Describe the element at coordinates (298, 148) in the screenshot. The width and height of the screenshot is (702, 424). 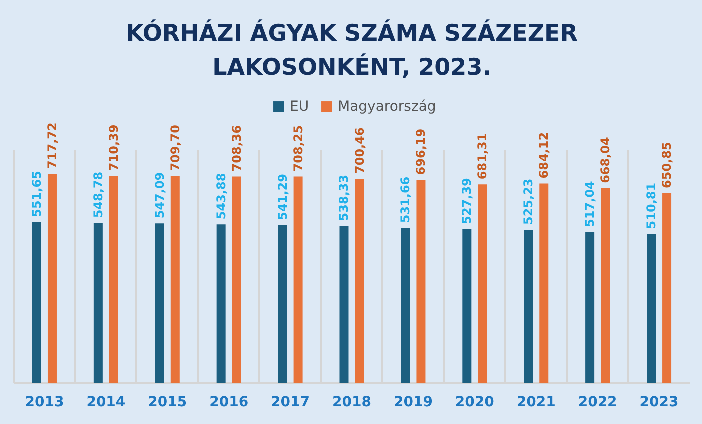
I see `data-label: 708,25` at that location.